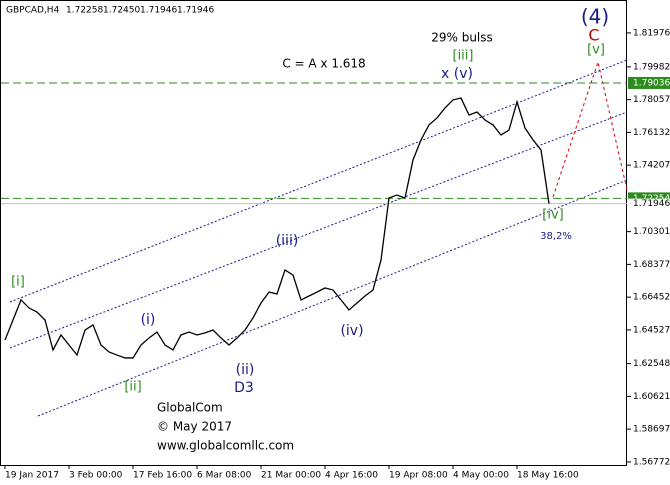 The width and height of the screenshot is (670, 485). Describe the element at coordinates (291, 476) in the screenshot. I see `x-tick-label: 21 Mar 00:00` at that location.